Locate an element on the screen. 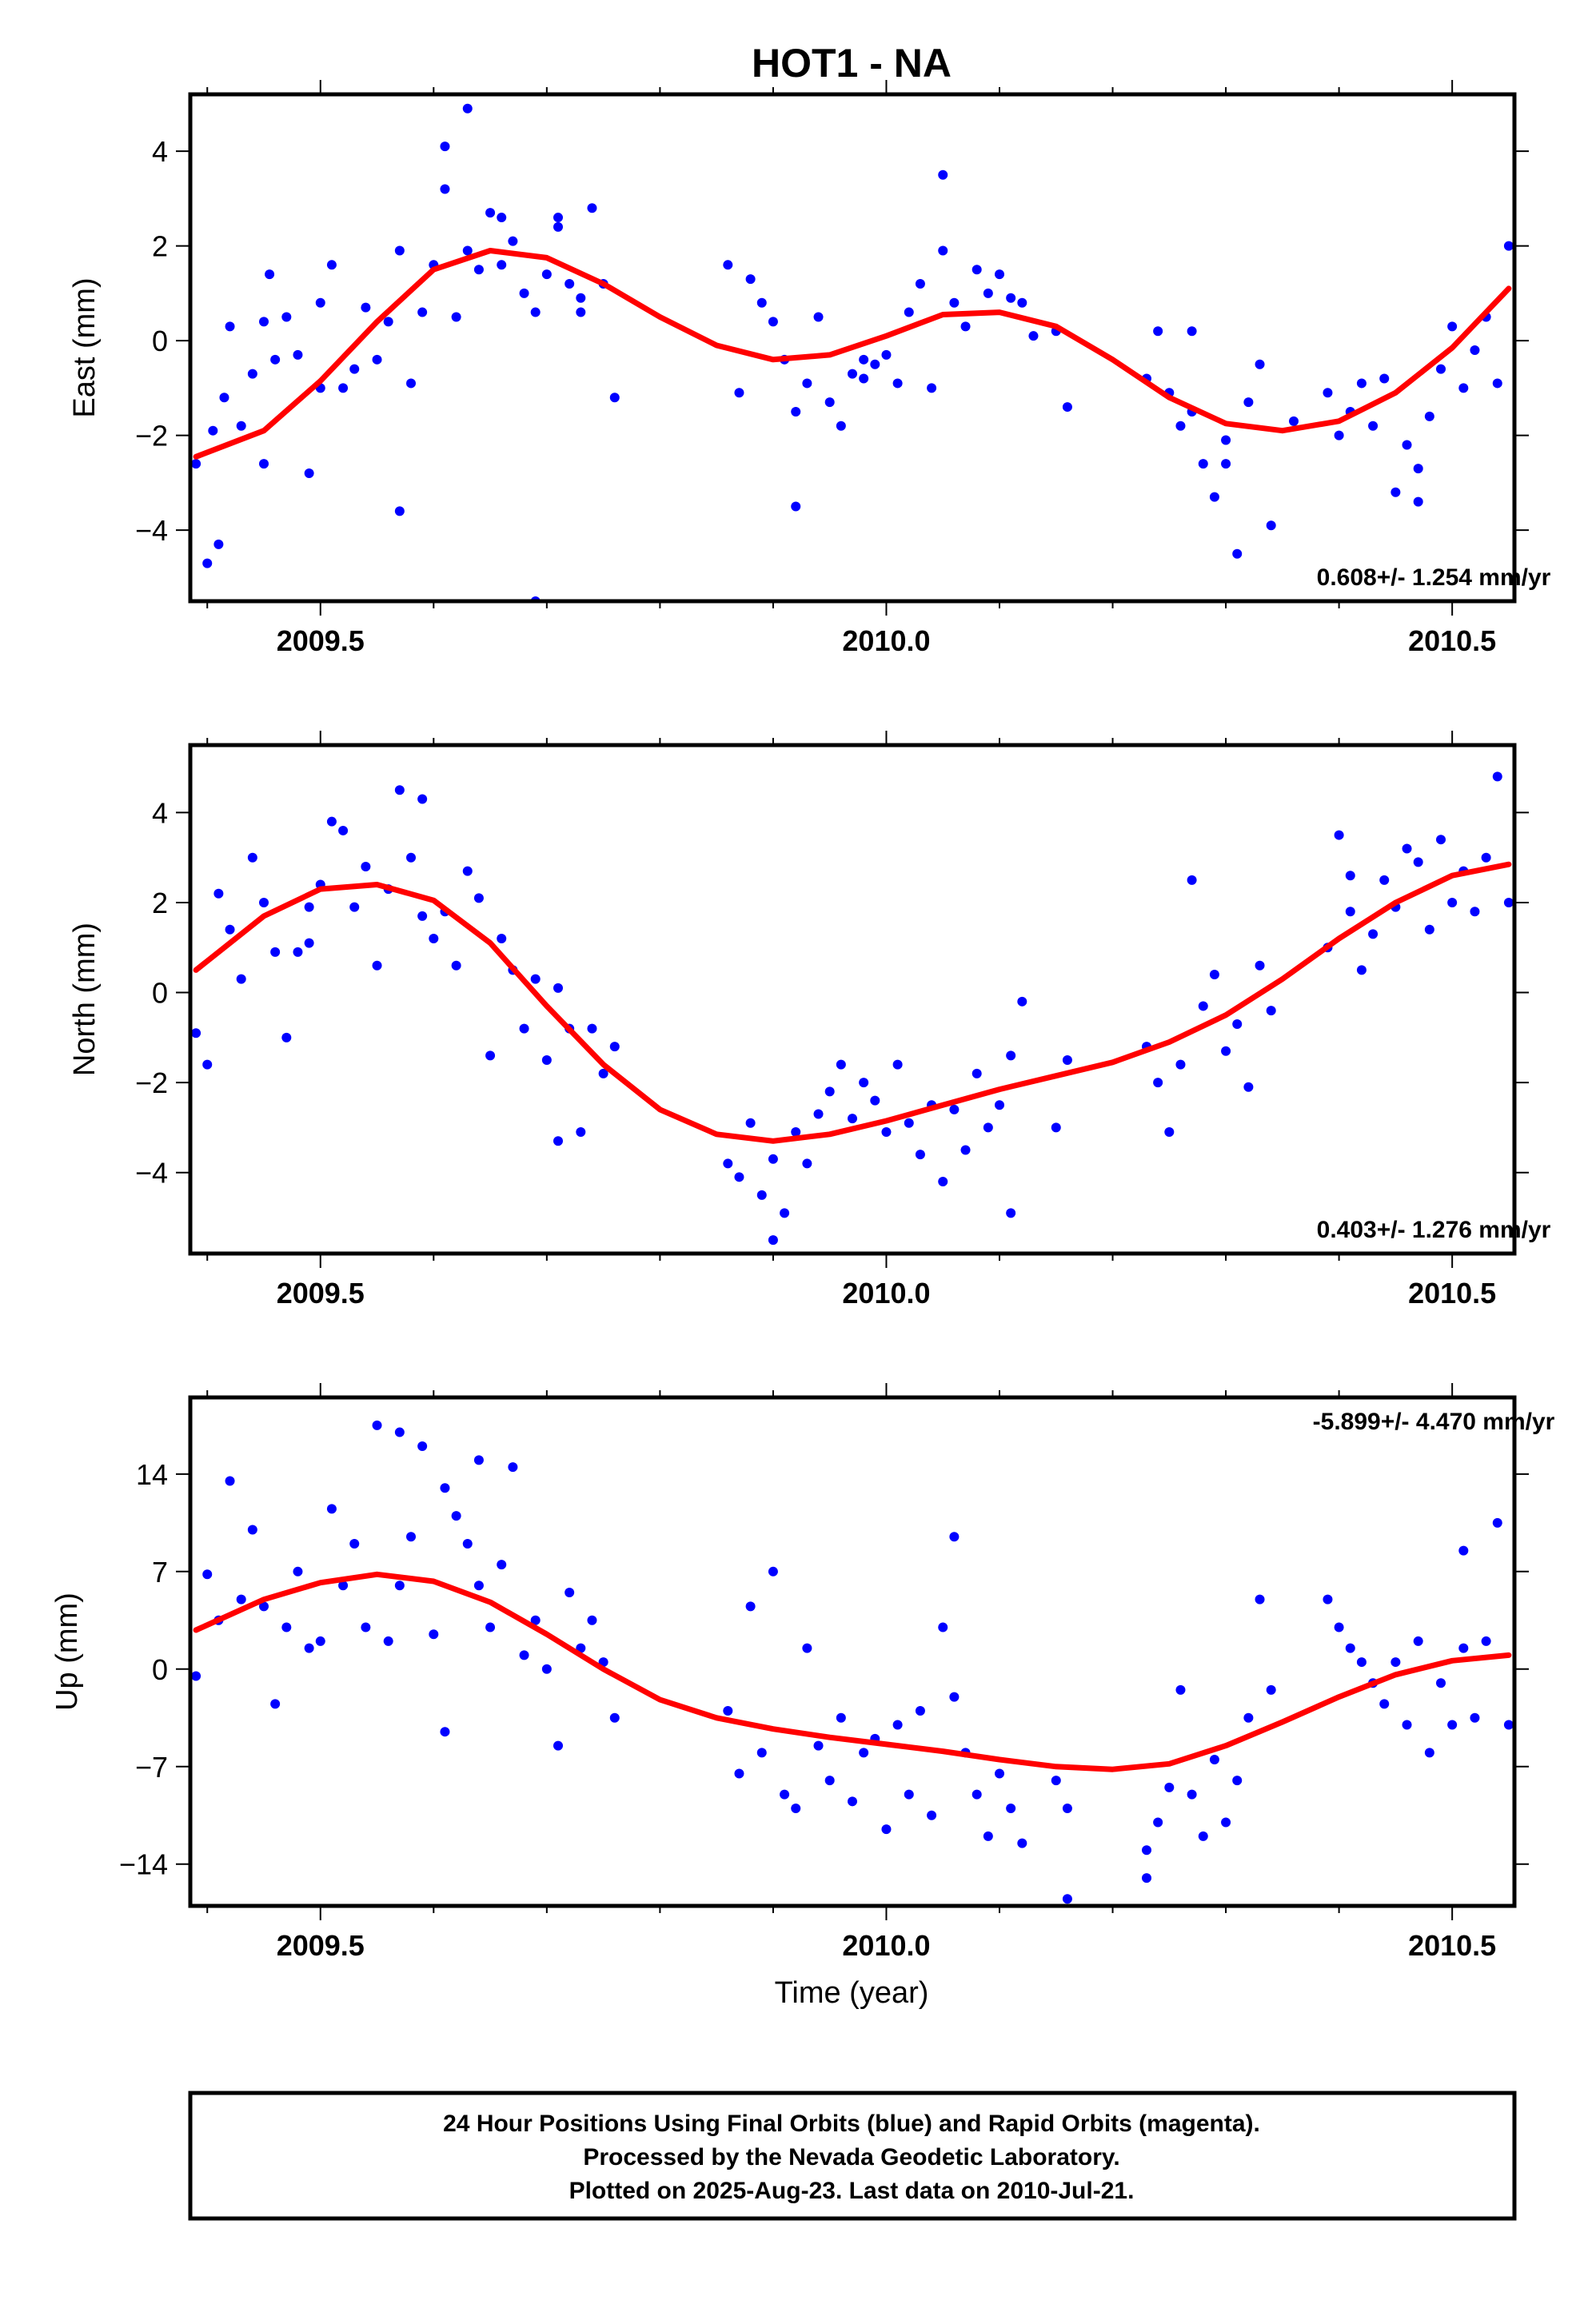 Image resolution: width=1580 pixels, height=2324 pixels. north-ytick-label: −4 is located at coordinates (152, 1173).